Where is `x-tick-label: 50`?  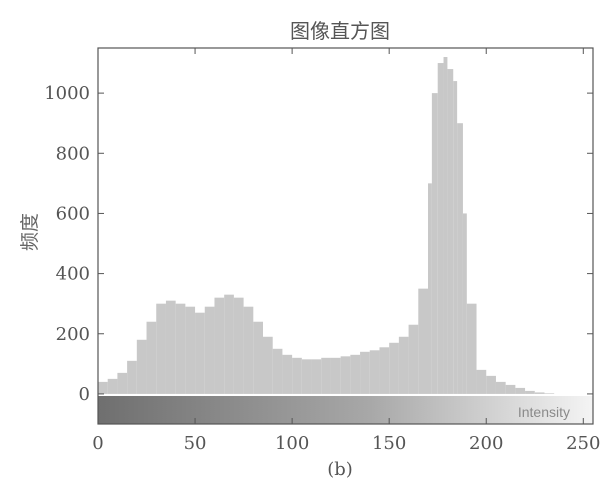
x-tick-label: 50 is located at coordinates (195, 443).